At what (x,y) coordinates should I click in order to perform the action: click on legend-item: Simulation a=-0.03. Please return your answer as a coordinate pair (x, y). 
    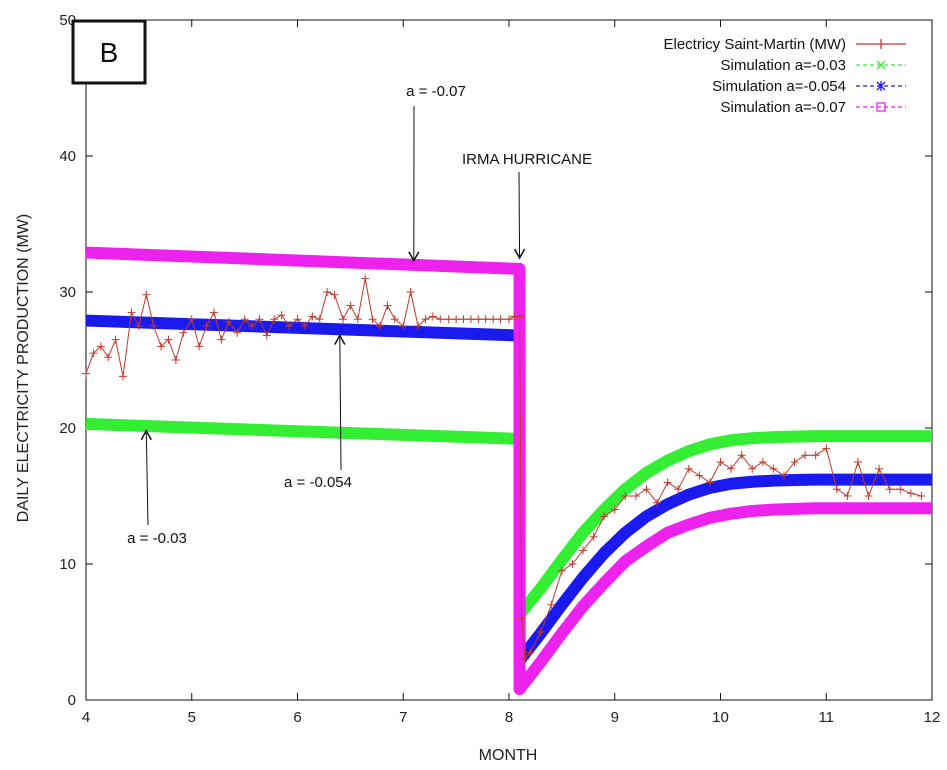
    Looking at the image, I should click on (813, 65).